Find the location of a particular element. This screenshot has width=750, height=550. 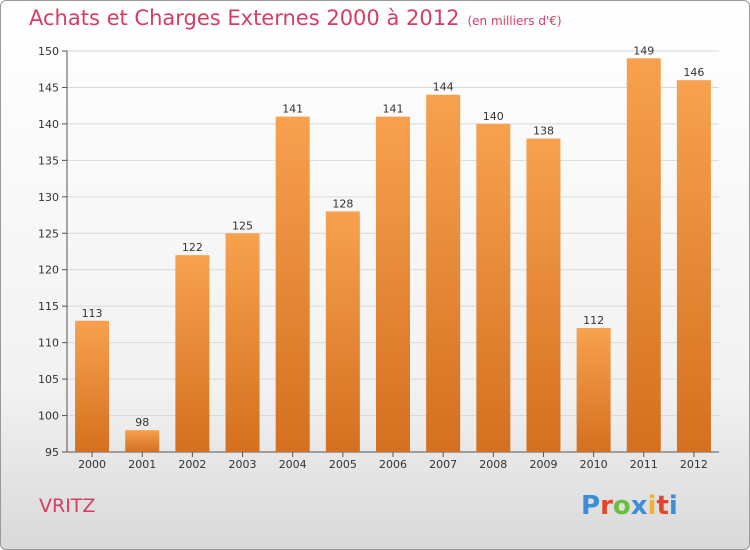

x-tick-label-2000: 2000 is located at coordinates (92, 464).